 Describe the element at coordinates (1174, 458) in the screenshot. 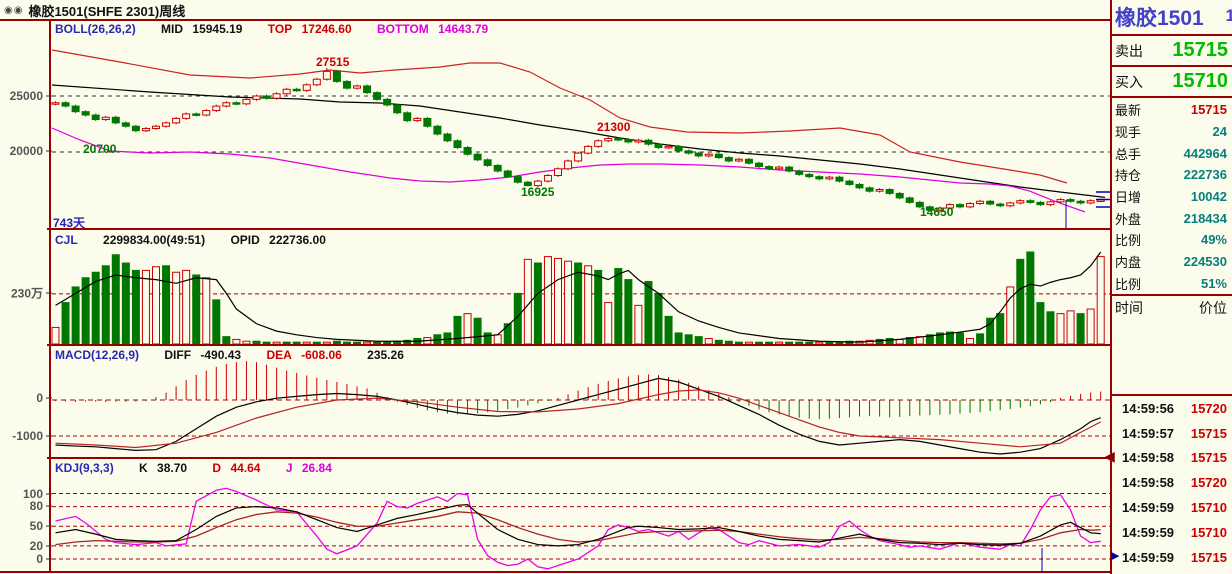

I see `tick-row: 14:59:58 15715` at that location.